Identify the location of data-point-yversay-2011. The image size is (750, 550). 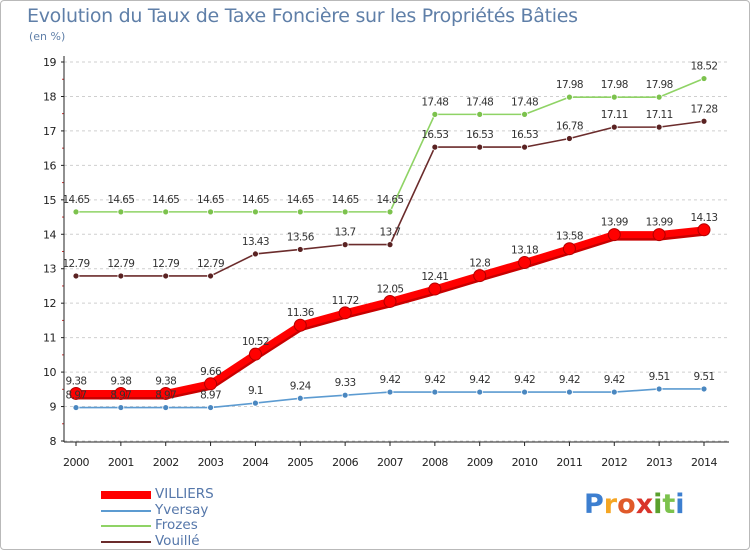
(569, 392).